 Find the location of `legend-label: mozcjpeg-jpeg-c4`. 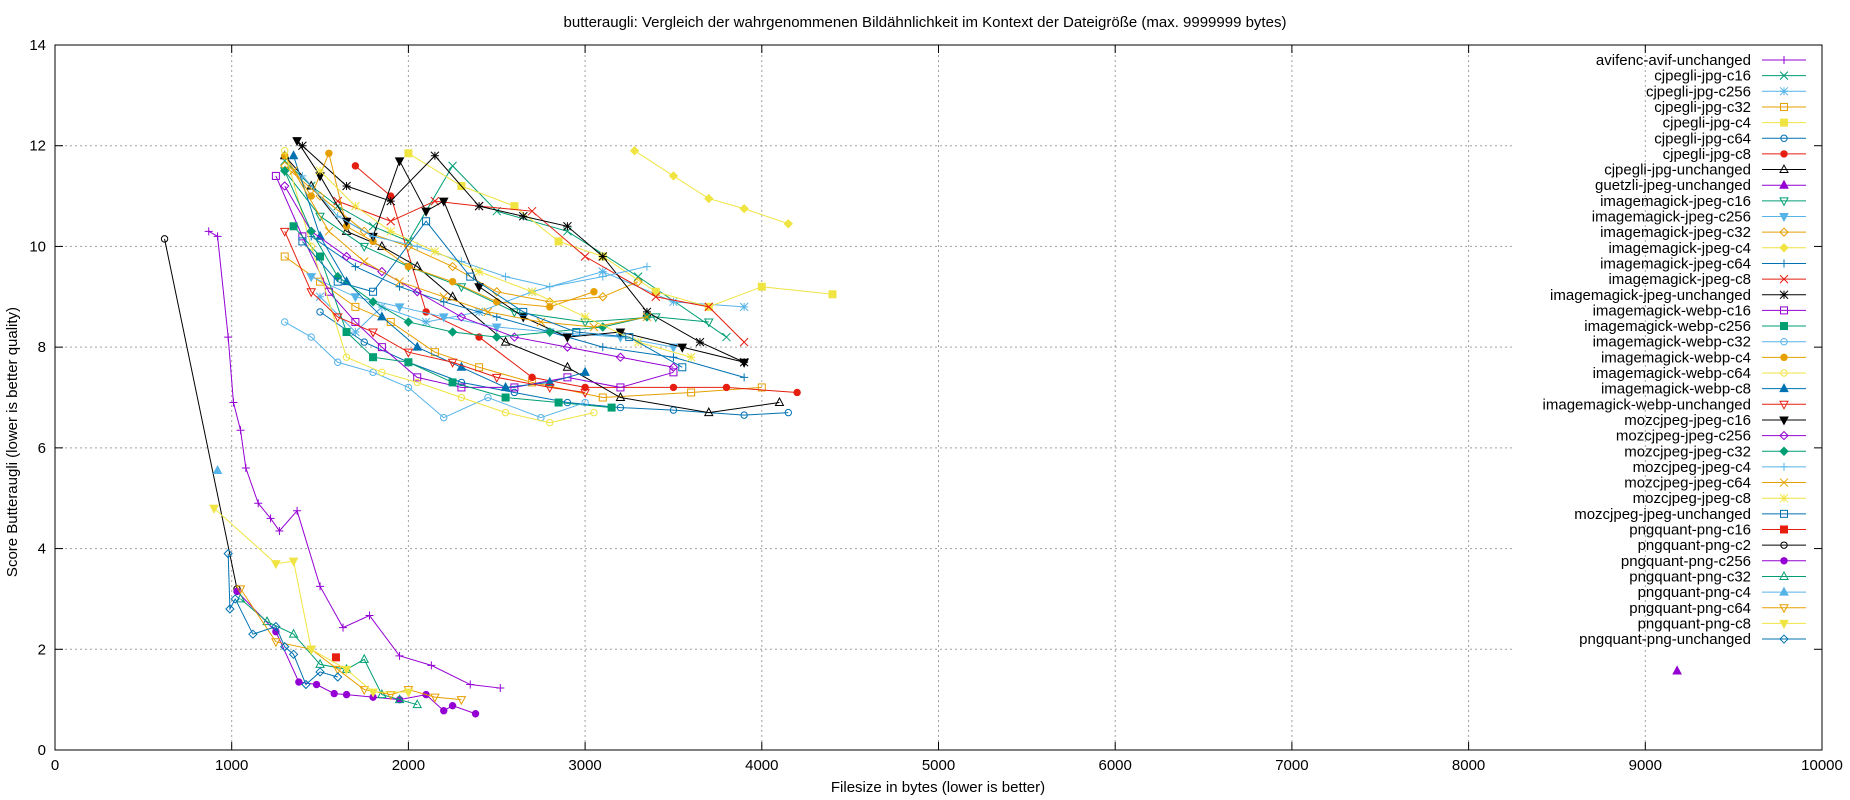

legend-label: mozcjpeg-jpeg-c4 is located at coordinates (1692, 467).